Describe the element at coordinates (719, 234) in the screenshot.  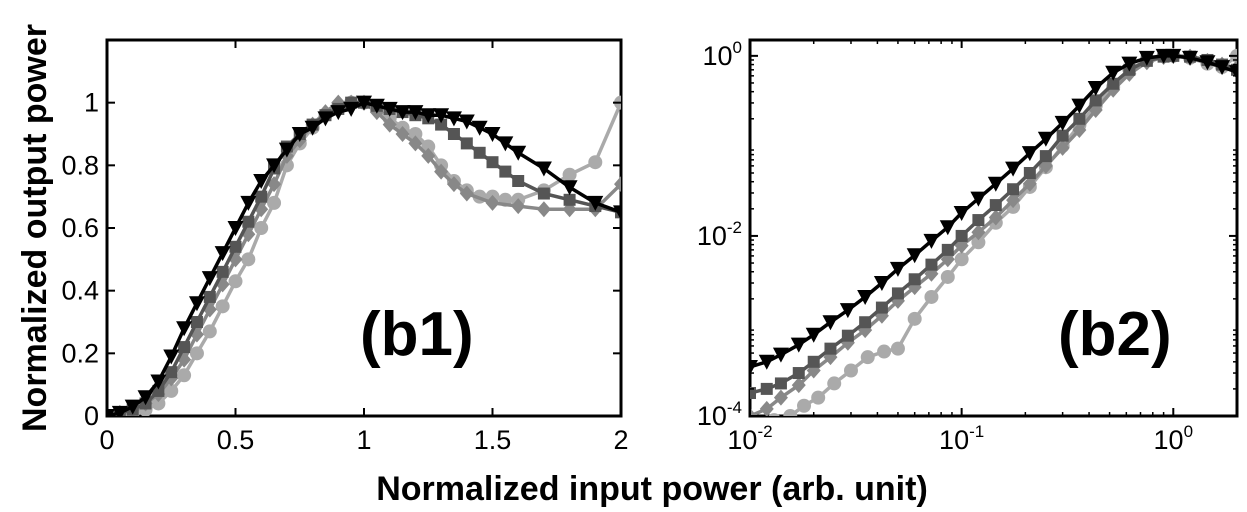
I see `y-tick-label: 10⁻²` at that location.